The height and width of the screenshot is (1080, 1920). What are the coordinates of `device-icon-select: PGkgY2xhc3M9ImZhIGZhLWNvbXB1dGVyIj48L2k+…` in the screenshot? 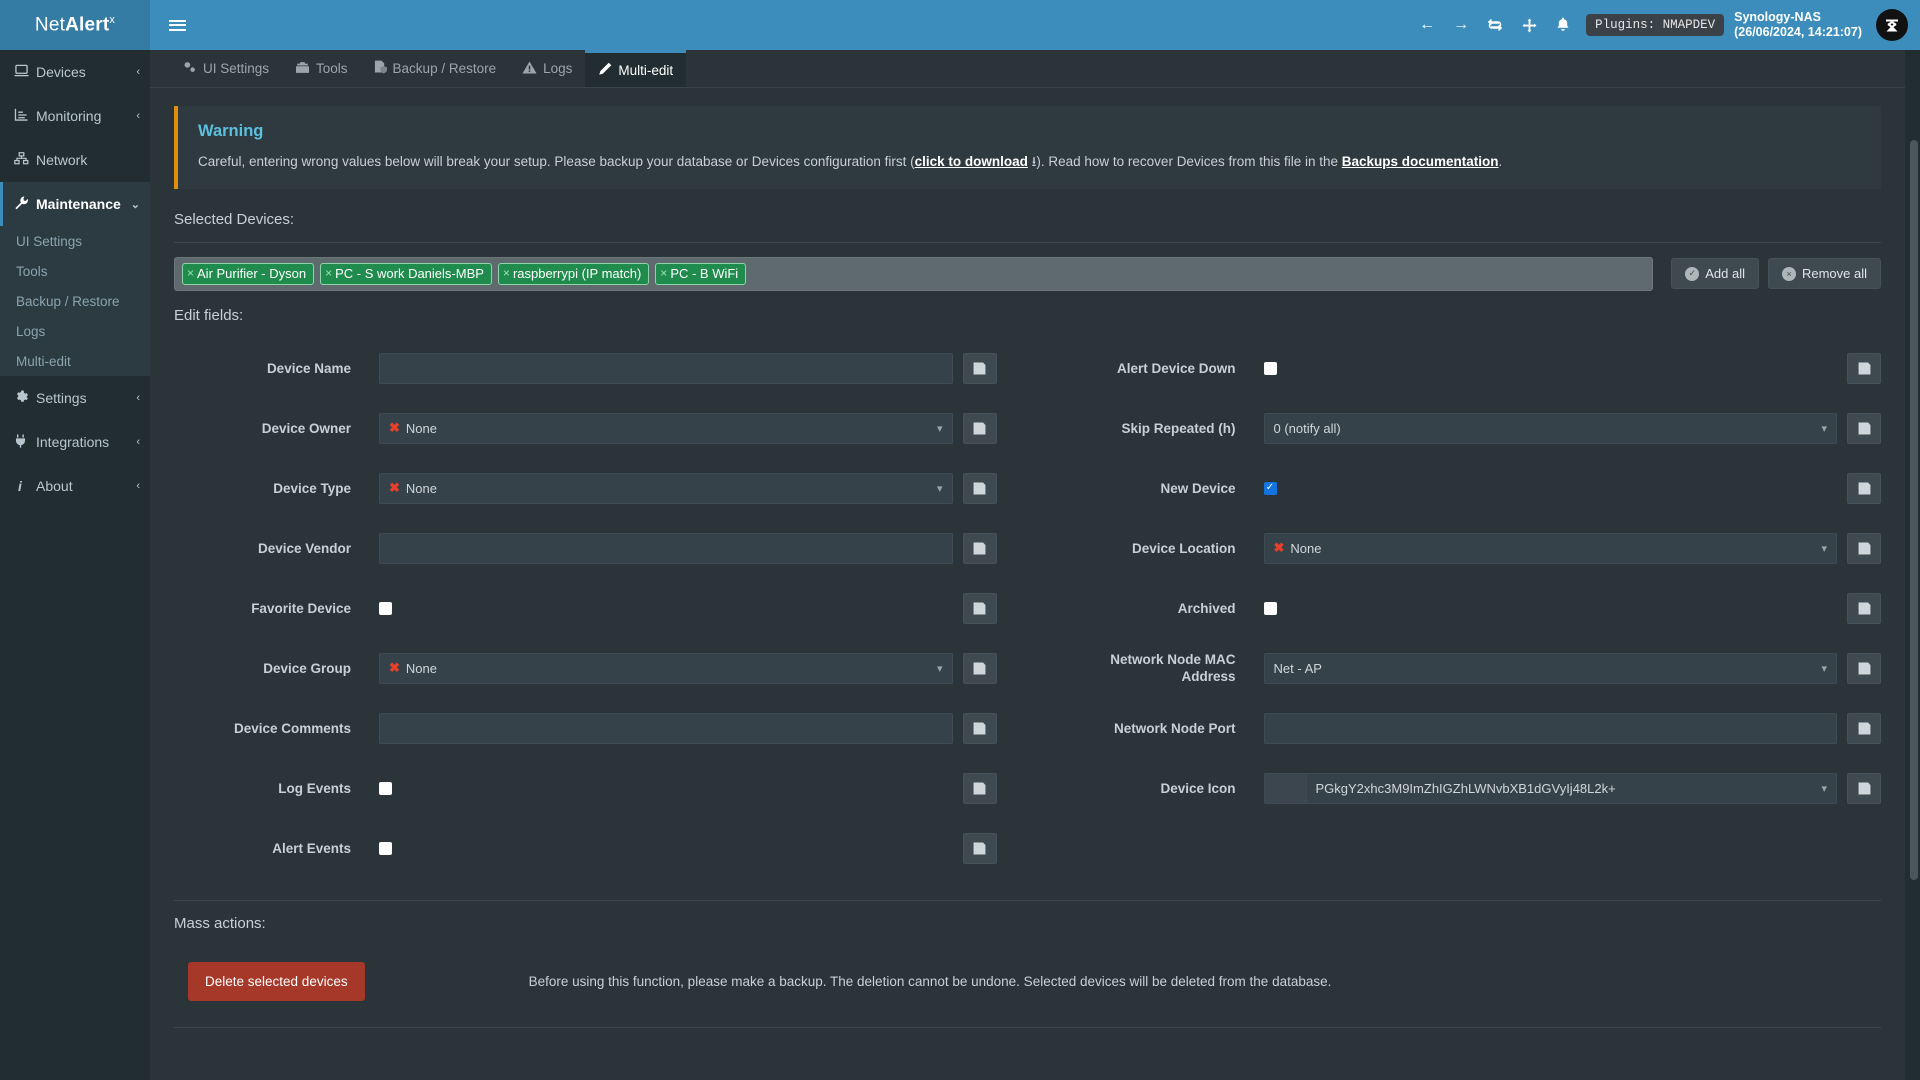 It's located at (1571, 788).